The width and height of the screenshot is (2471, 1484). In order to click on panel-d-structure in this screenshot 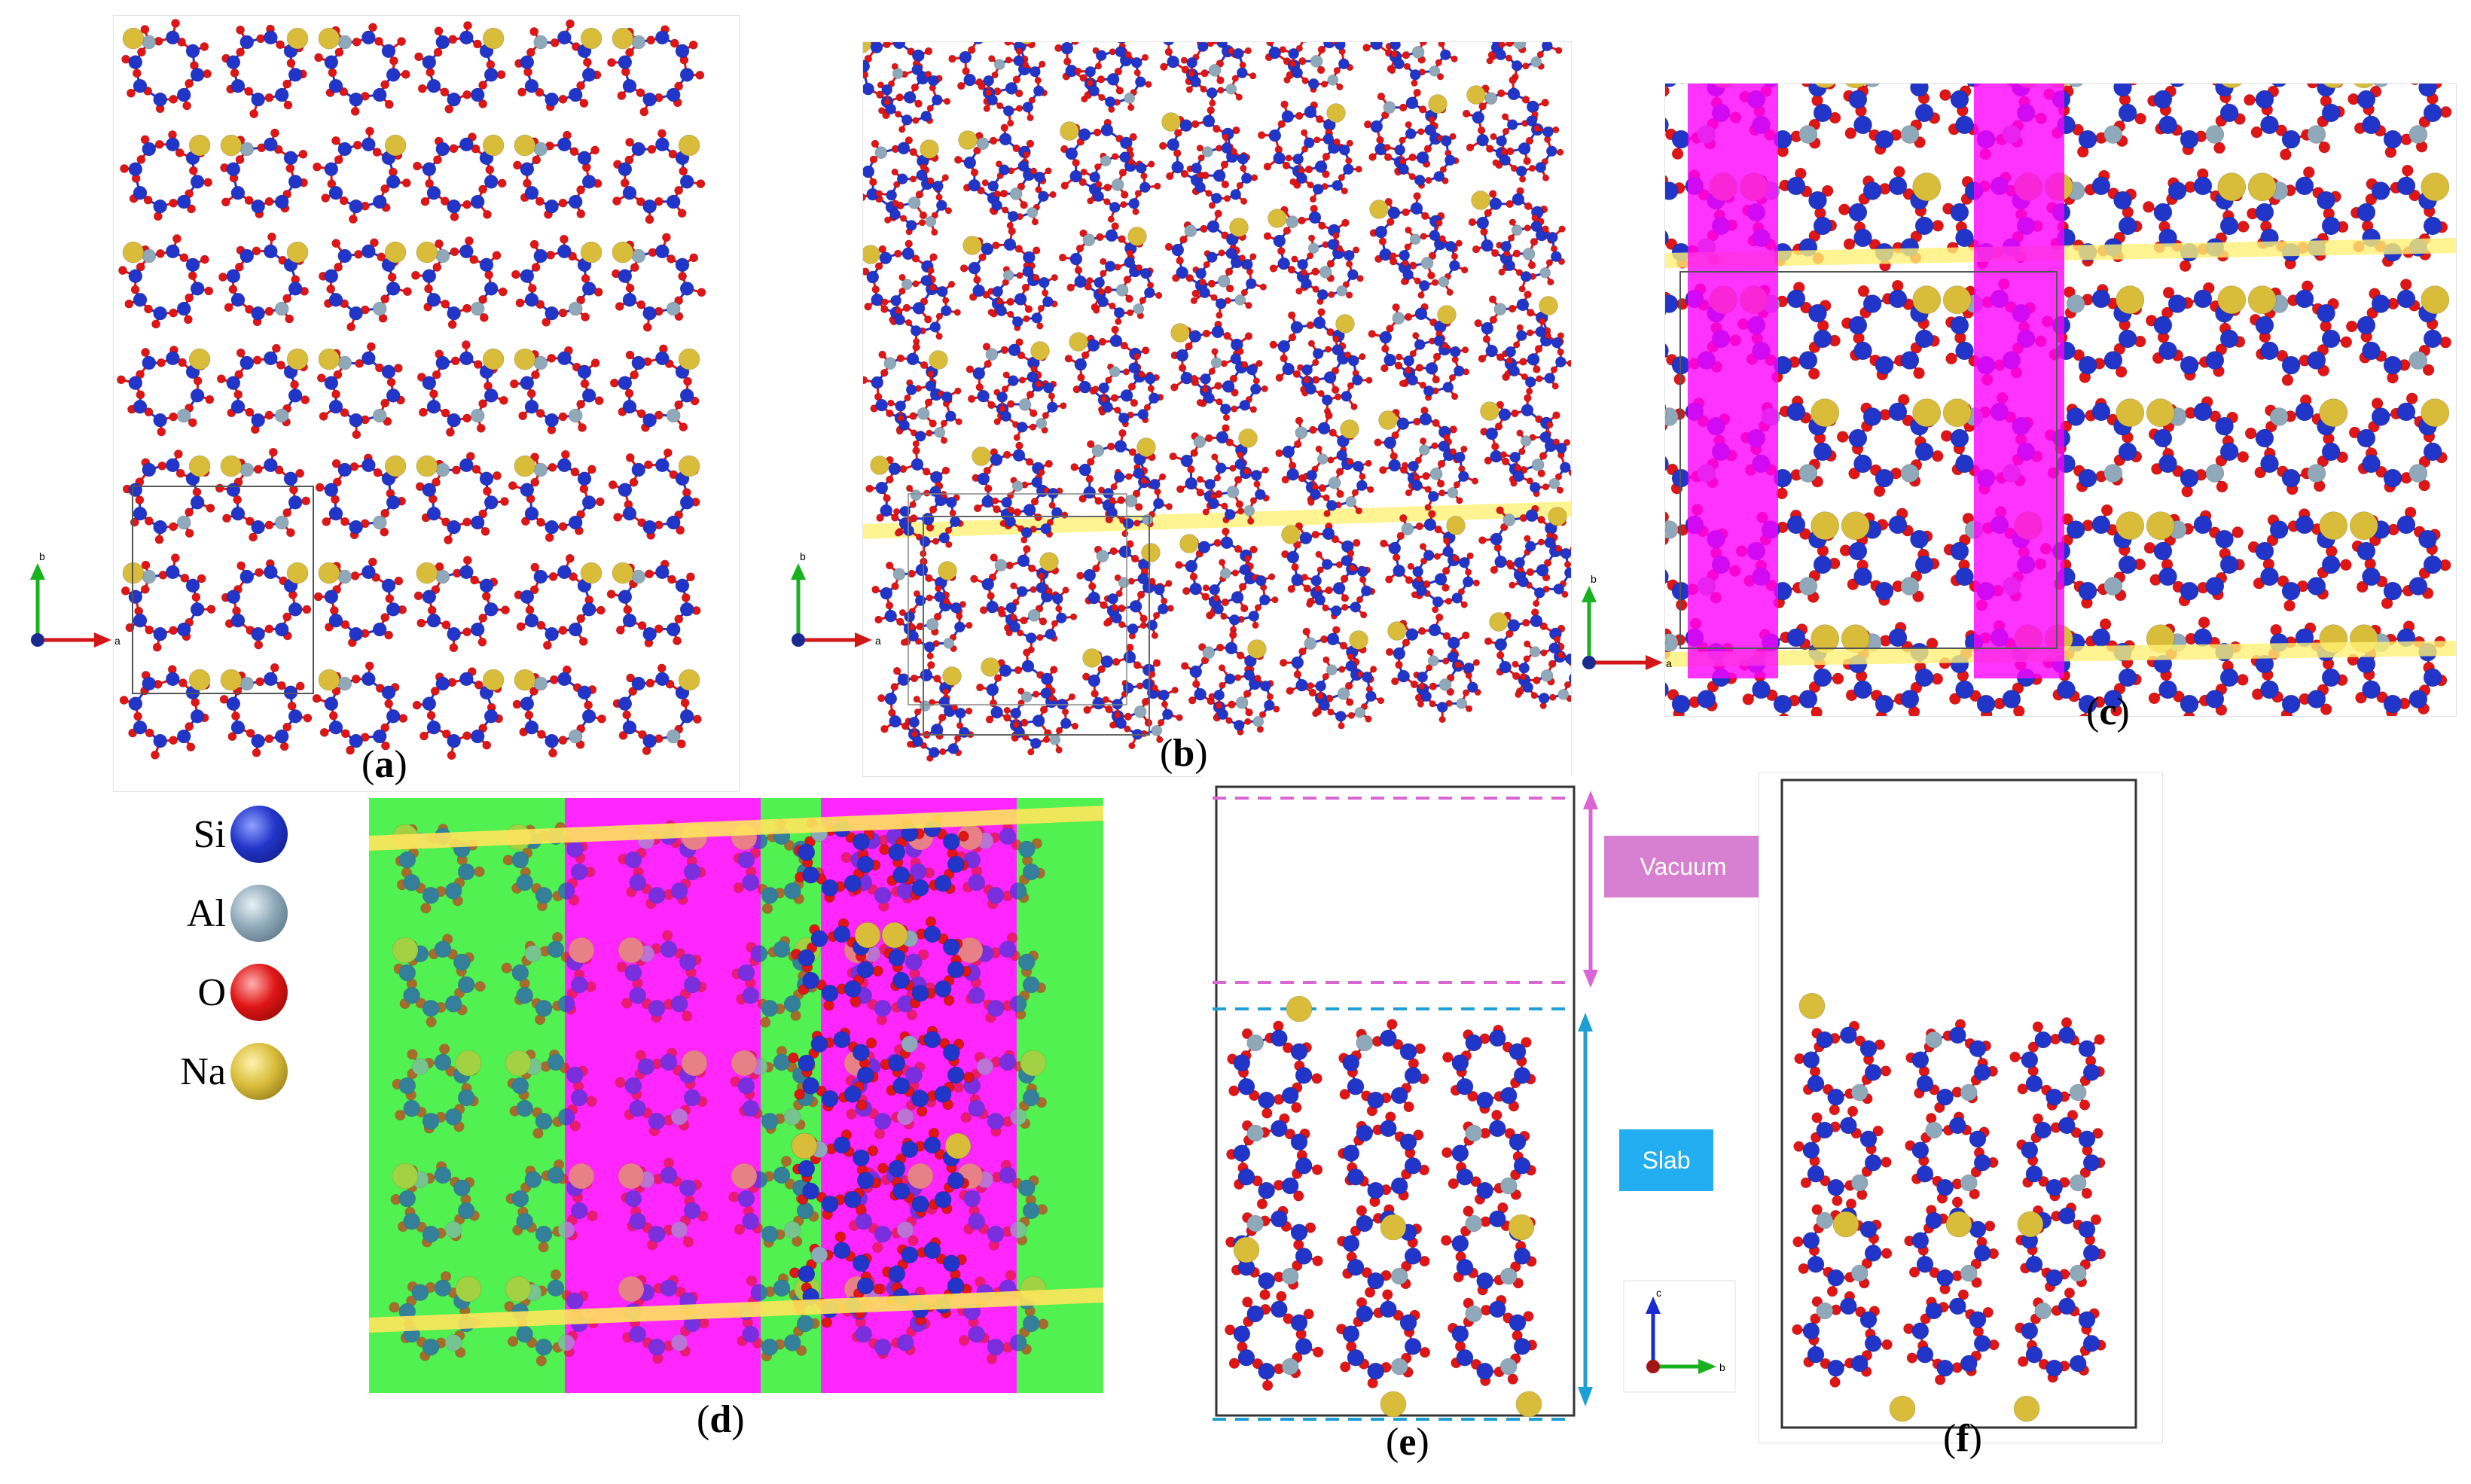, I will do `click(736, 1095)`.